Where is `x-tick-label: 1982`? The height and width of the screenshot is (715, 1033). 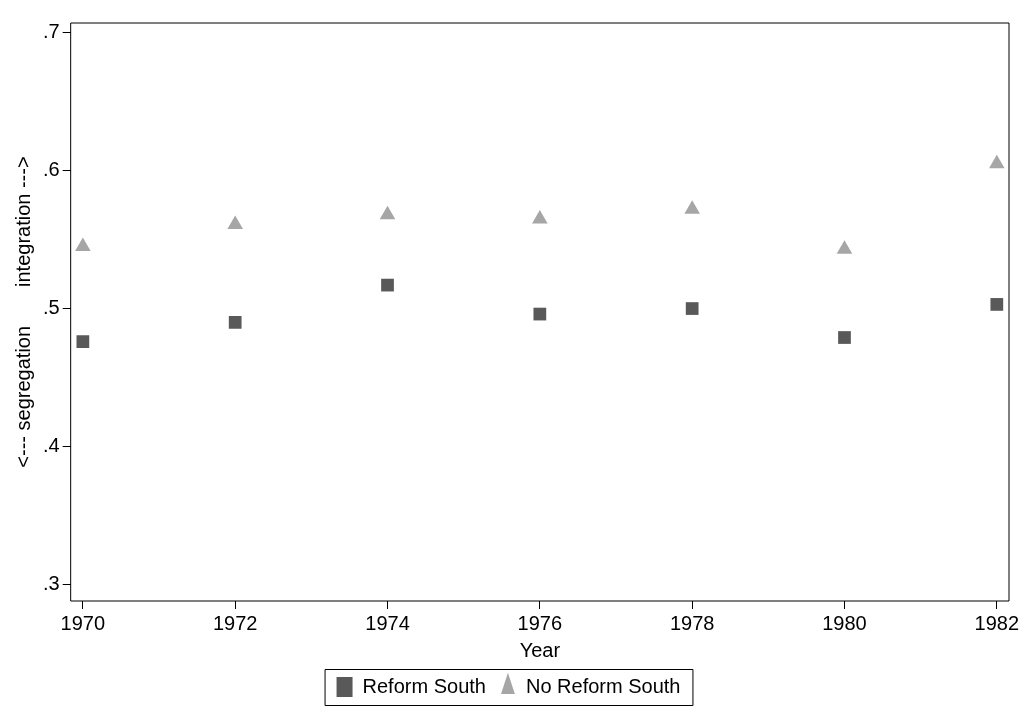
x-tick-label: 1982 is located at coordinates (997, 622).